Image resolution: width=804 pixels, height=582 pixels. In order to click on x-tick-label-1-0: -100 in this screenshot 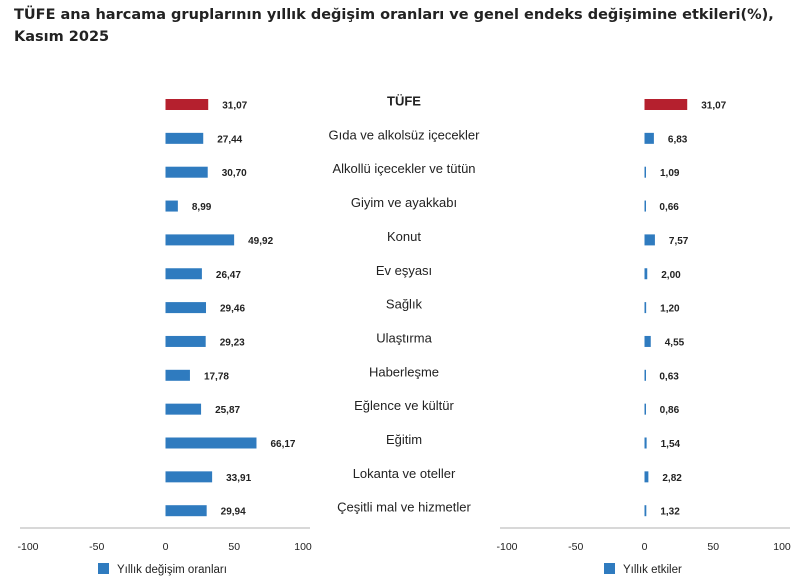, I will do `click(506, 547)`.